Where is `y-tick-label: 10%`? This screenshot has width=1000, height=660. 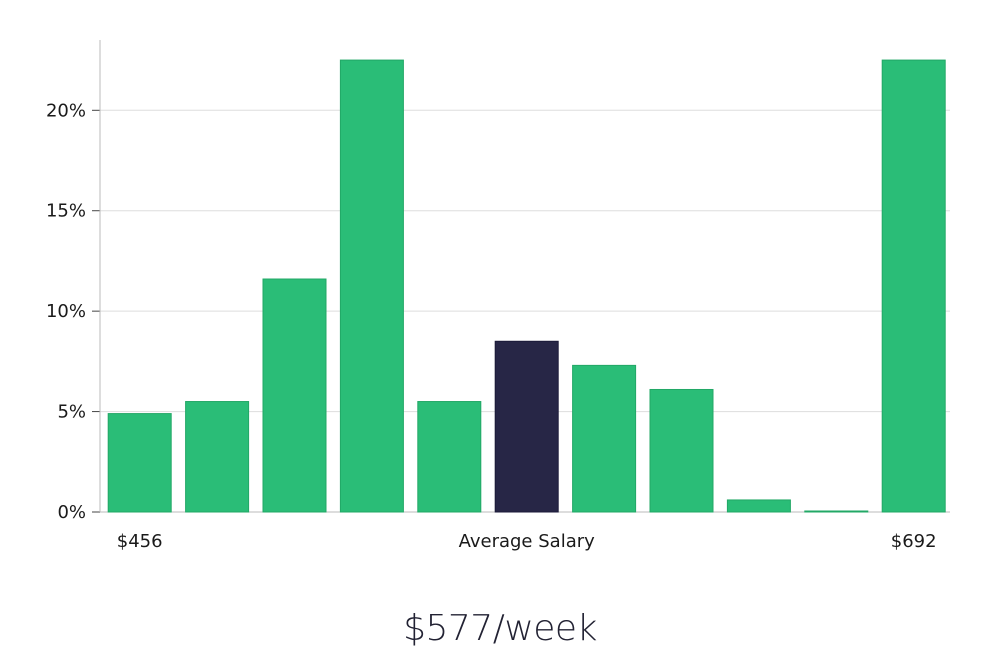 y-tick-label: 10% is located at coordinates (66, 311).